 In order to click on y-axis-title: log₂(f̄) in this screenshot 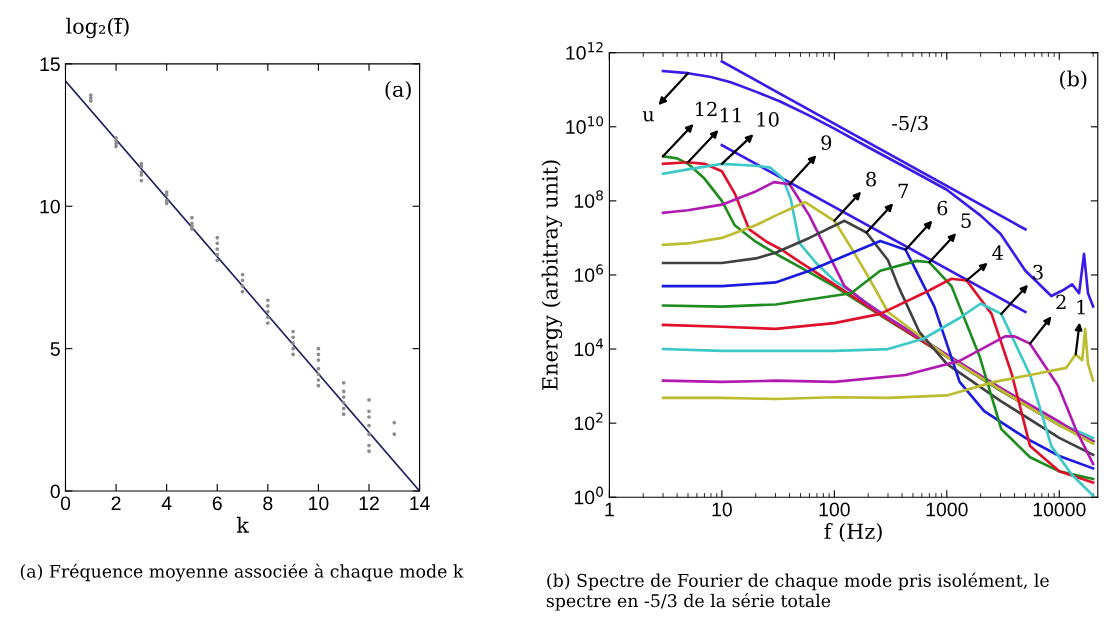, I will do `click(97, 28)`.